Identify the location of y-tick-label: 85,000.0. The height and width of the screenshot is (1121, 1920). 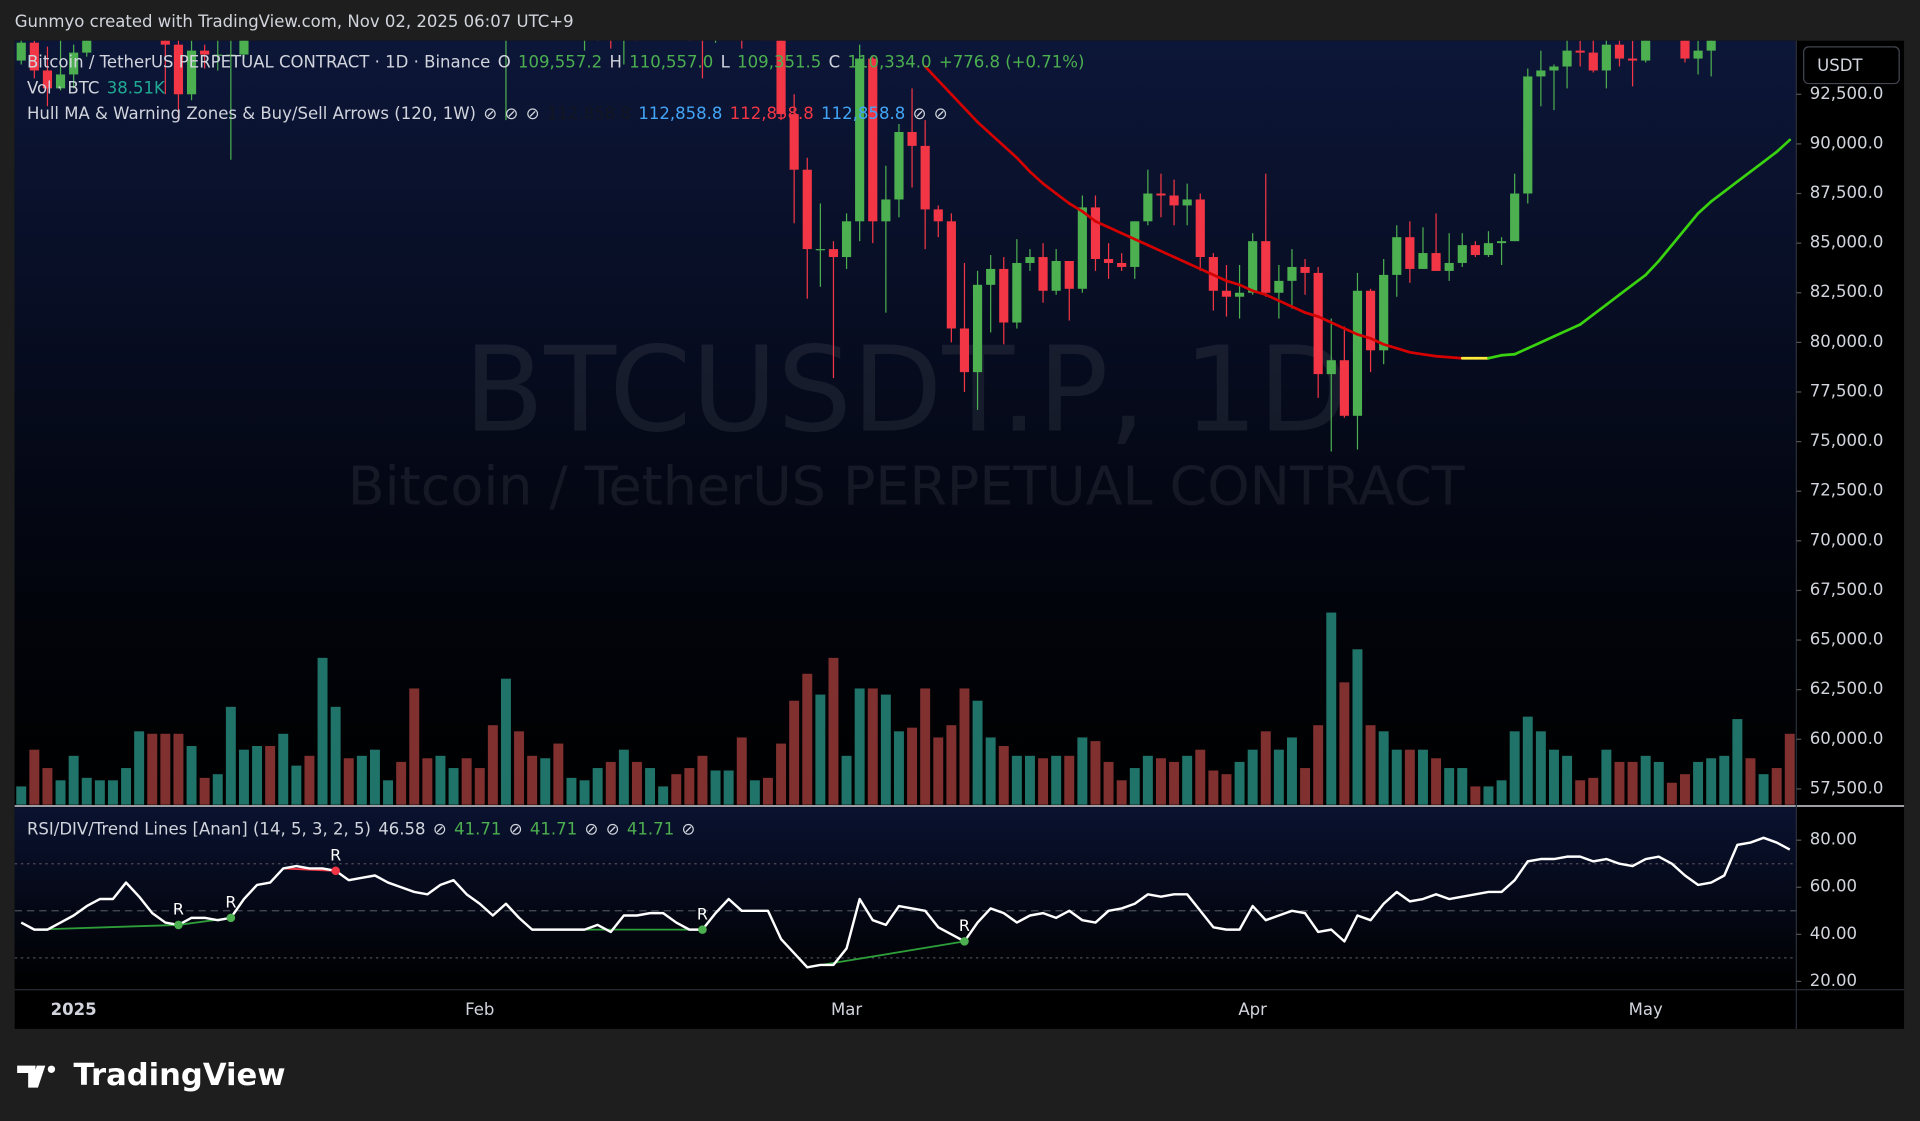
(1847, 242).